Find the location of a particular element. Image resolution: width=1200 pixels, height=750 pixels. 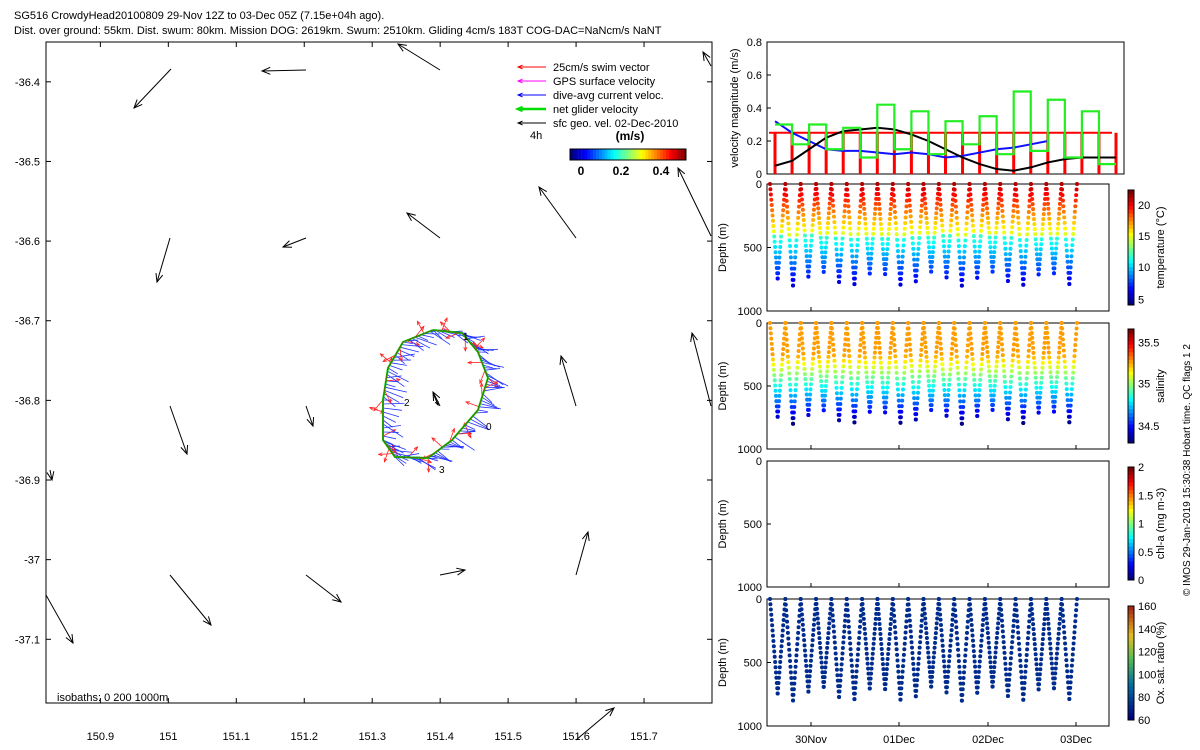

colorbar-label: temperature (°C) is located at coordinates (1161, 247).